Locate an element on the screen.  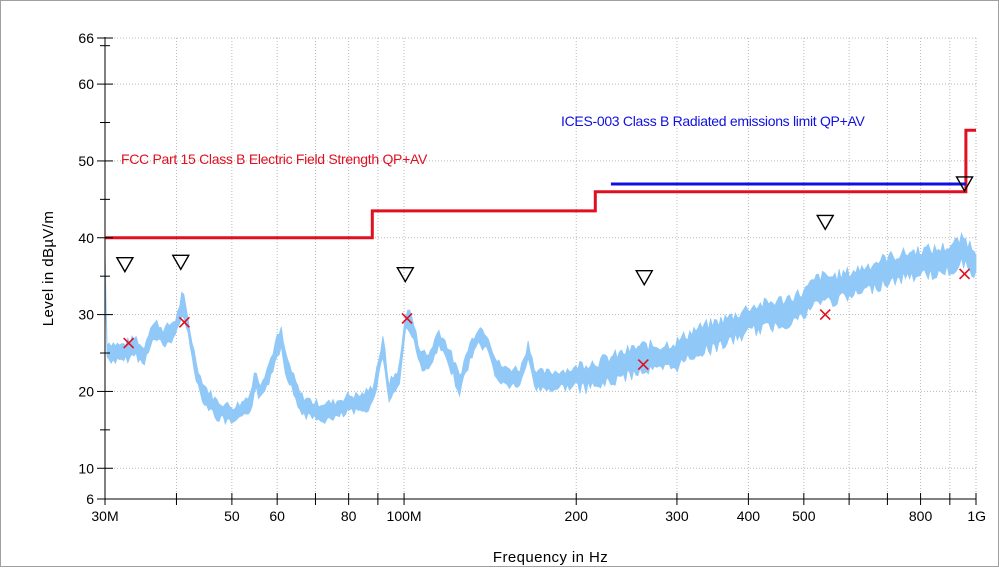
x-tick-label: 500 is located at coordinates (804, 516).